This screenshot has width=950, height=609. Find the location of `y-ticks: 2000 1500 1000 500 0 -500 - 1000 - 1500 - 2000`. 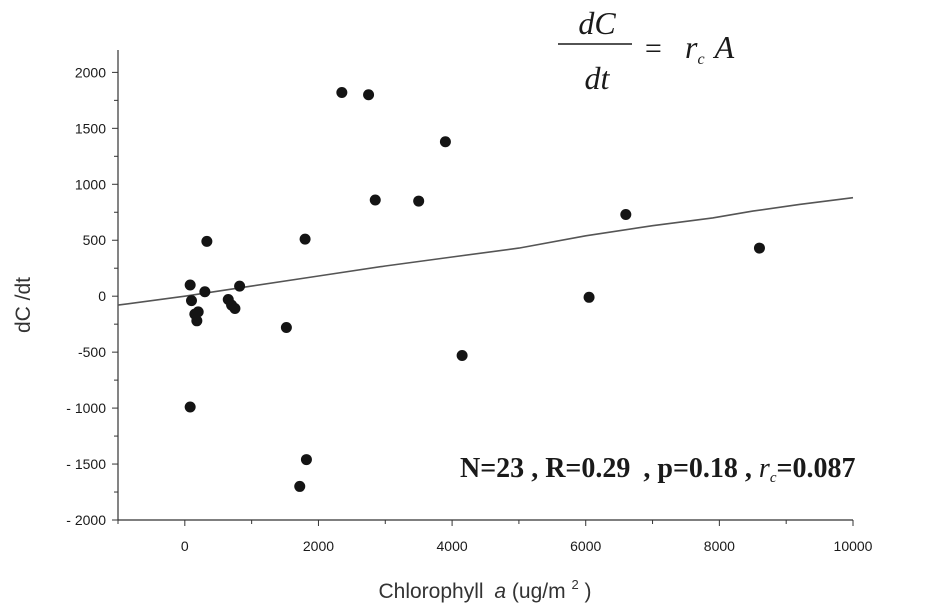

y-ticks: 2000 1500 1000 500 0 -500 - 1000 - 1500 - 2000 is located at coordinates (92, 296).